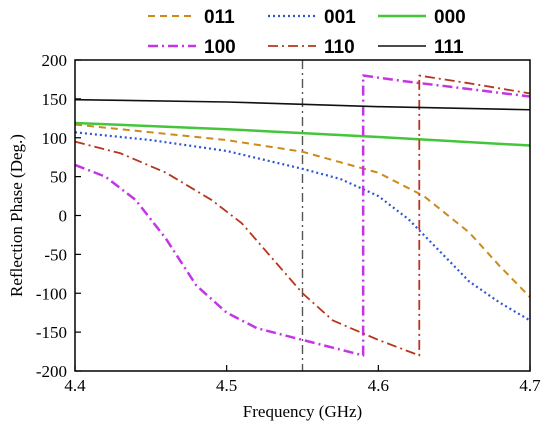 Image resolution: width=550 pixels, height=428 pixels. Describe the element at coordinates (312, 17) in the screenshot. I see `legend-item-001: 001` at that location.